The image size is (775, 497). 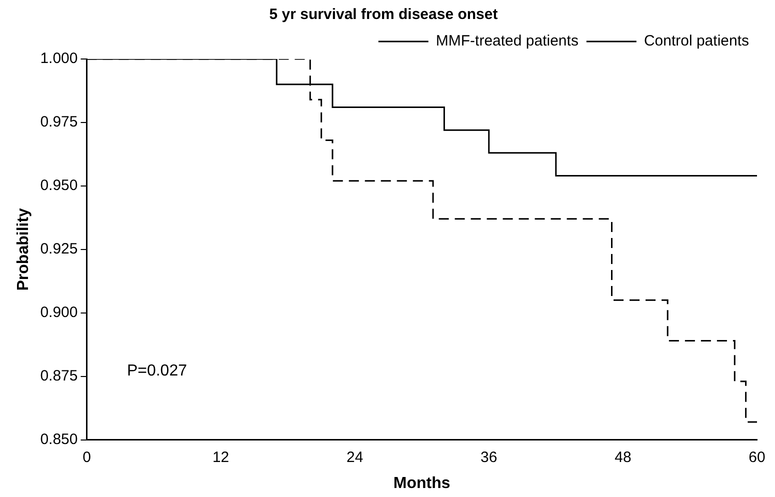 What do you see at coordinates (221, 457) in the screenshot?
I see `x-tick-label: 12` at bounding box center [221, 457].